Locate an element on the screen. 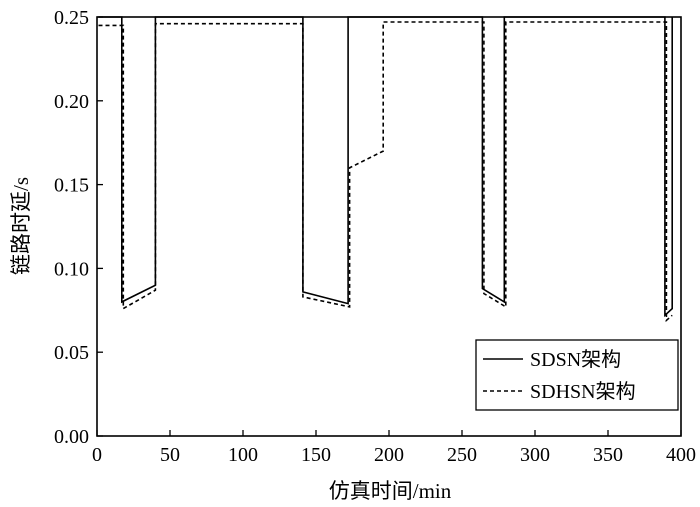 The width and height of the screenshot is (700, 507). y-axis-ticks: 0.00 0.05 0.10 0.15 0.20 0.25 is located at coordinates (78, 227).